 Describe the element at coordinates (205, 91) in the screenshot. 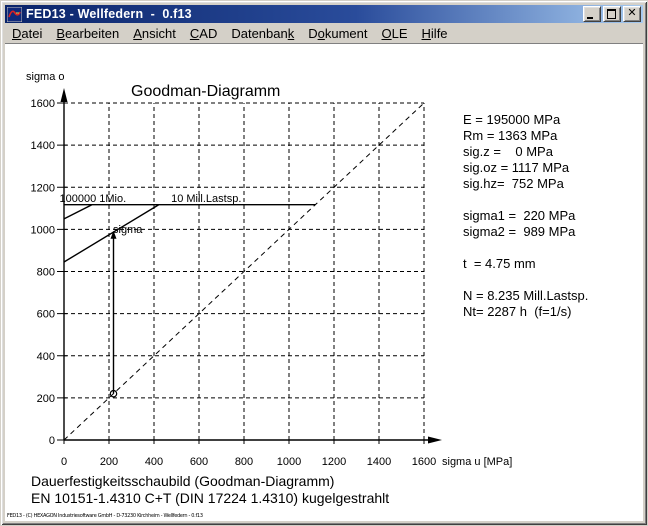

I see `chart-title: Goodman-Diagramm` at that location.